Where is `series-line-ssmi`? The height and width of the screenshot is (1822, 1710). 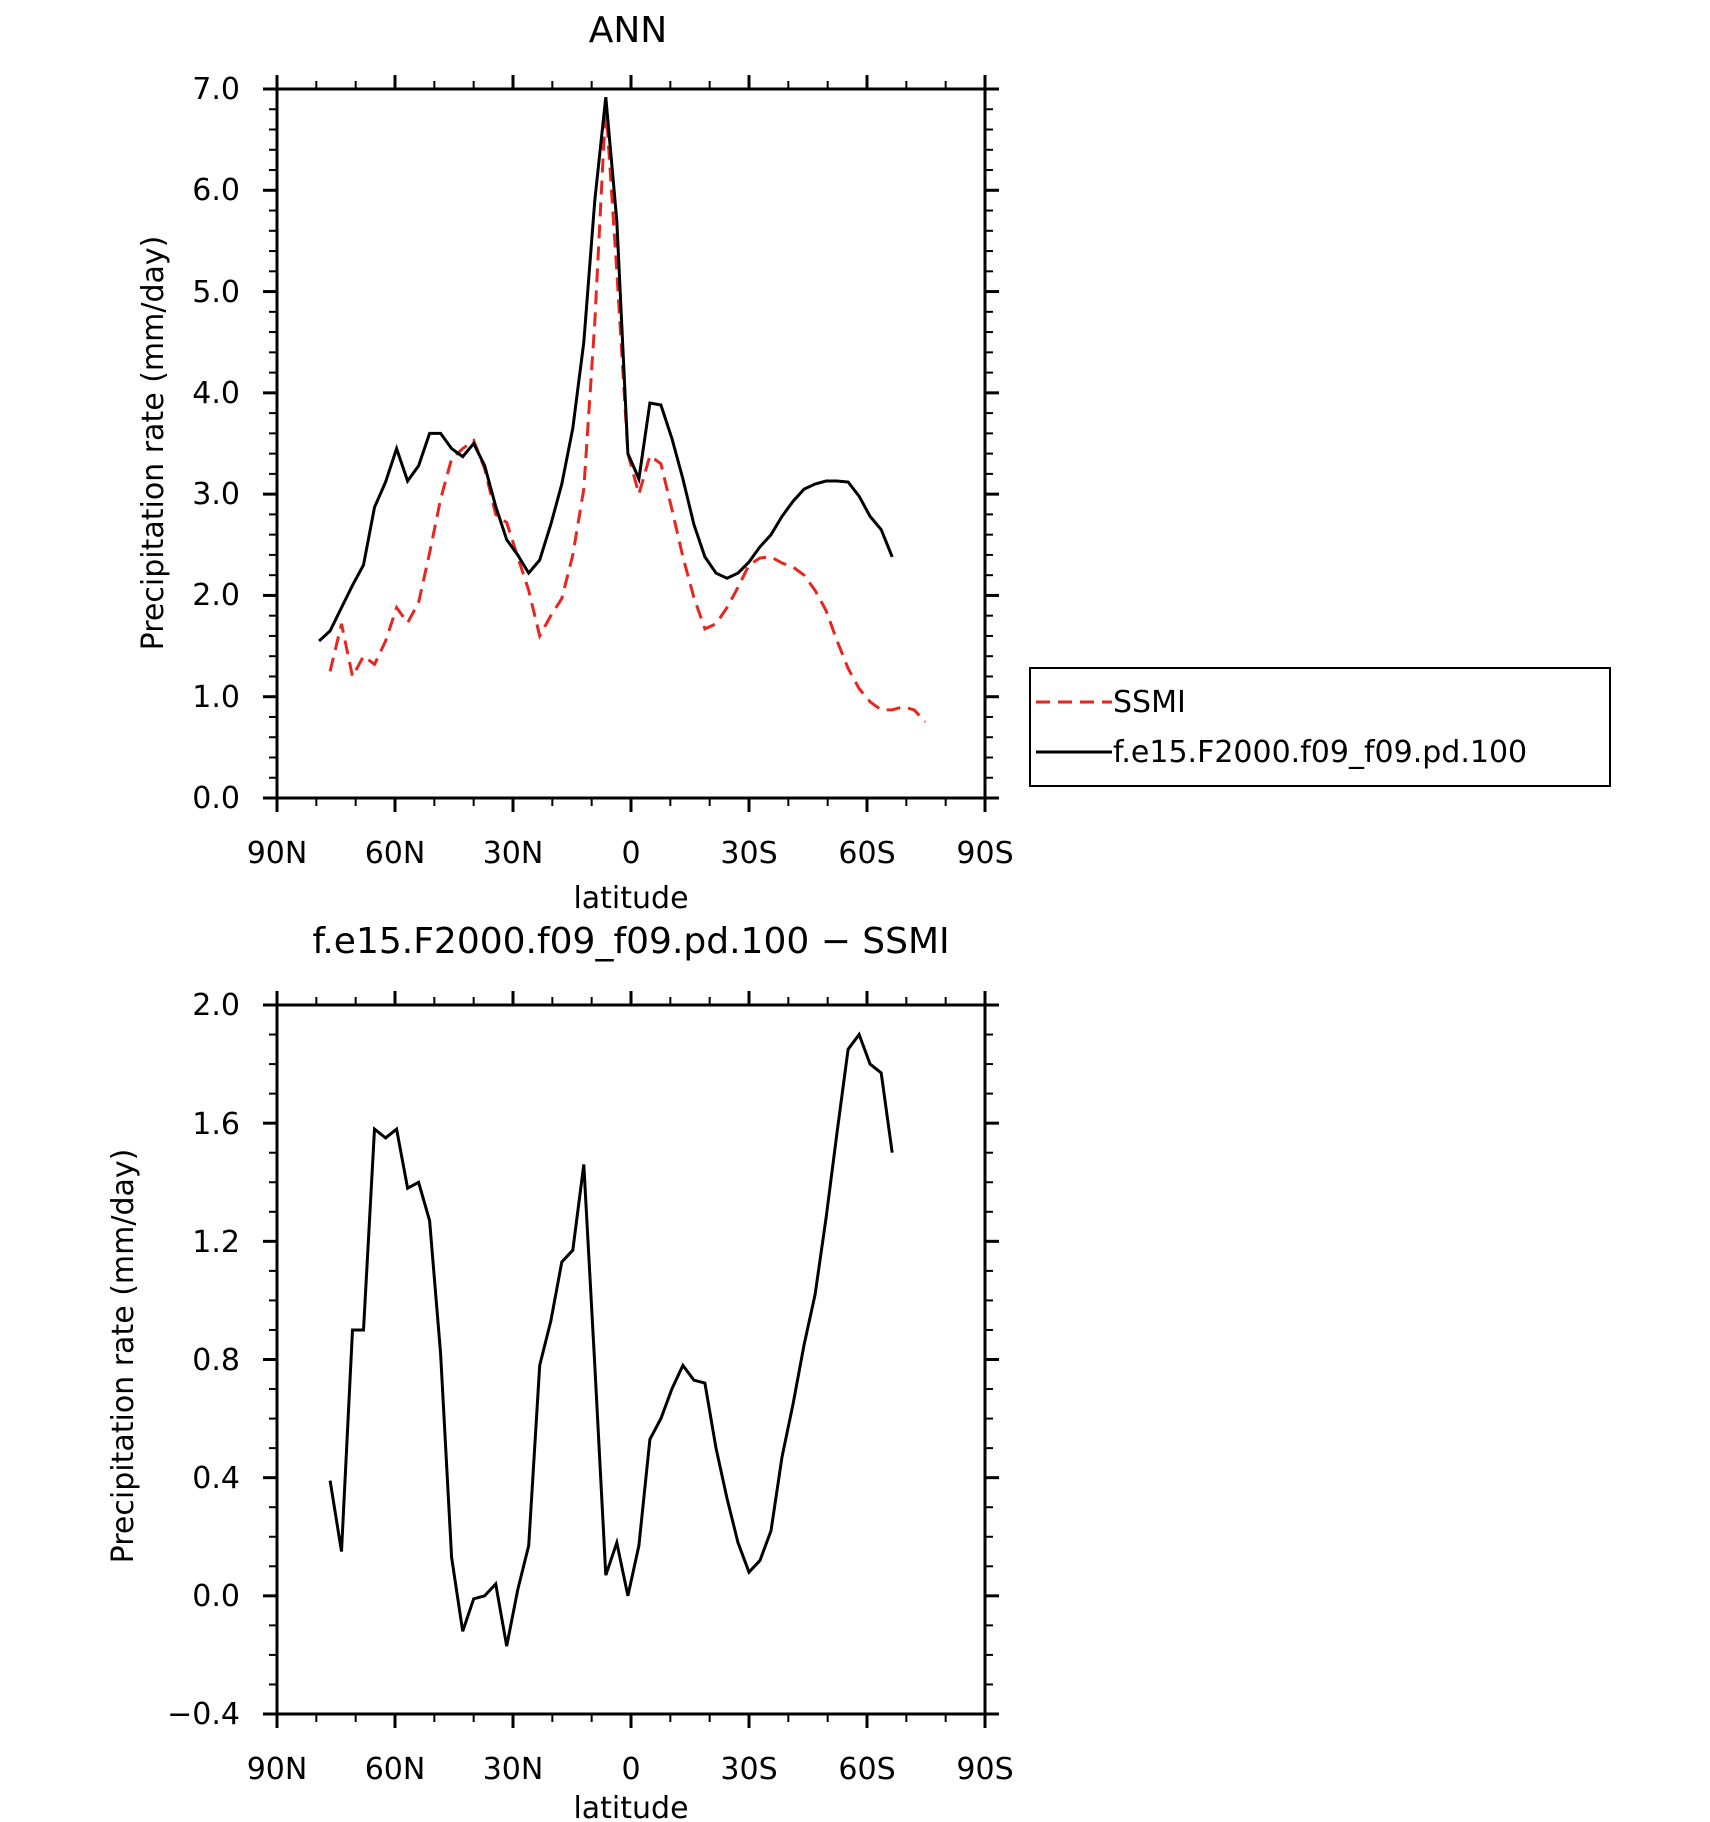 series-line-ssmi is located at coordinates (627, 414).